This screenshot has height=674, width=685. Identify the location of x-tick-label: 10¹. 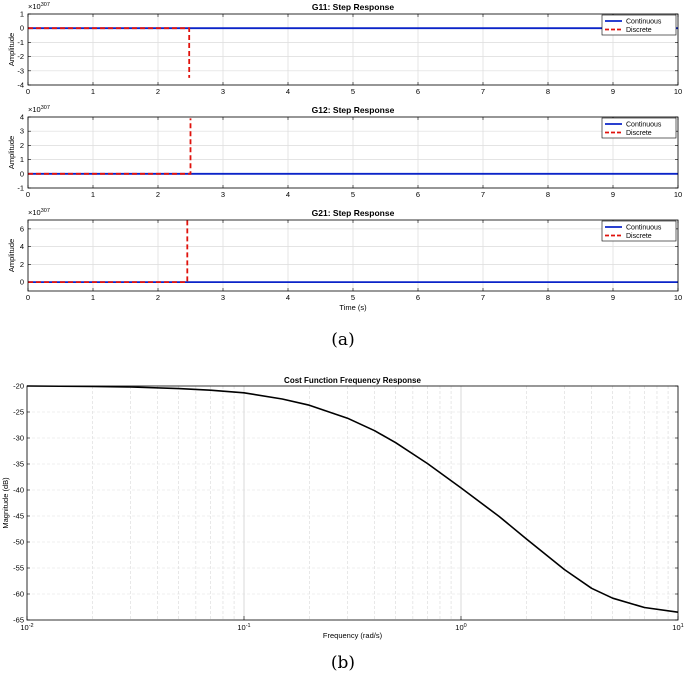
(677, 627).